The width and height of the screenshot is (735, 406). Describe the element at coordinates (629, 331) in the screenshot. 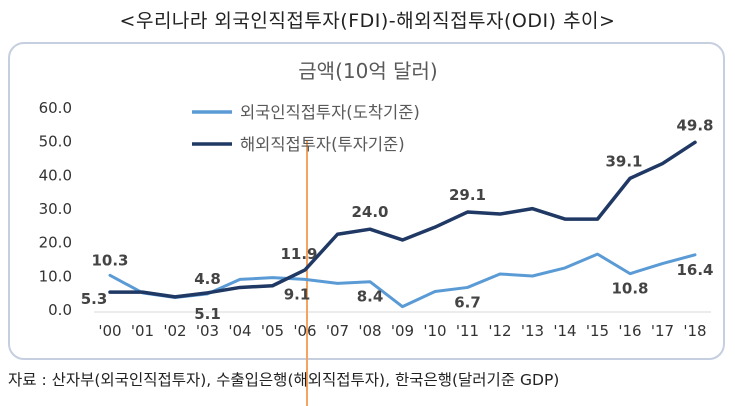

I see `x-tick-label: '16` at that location.